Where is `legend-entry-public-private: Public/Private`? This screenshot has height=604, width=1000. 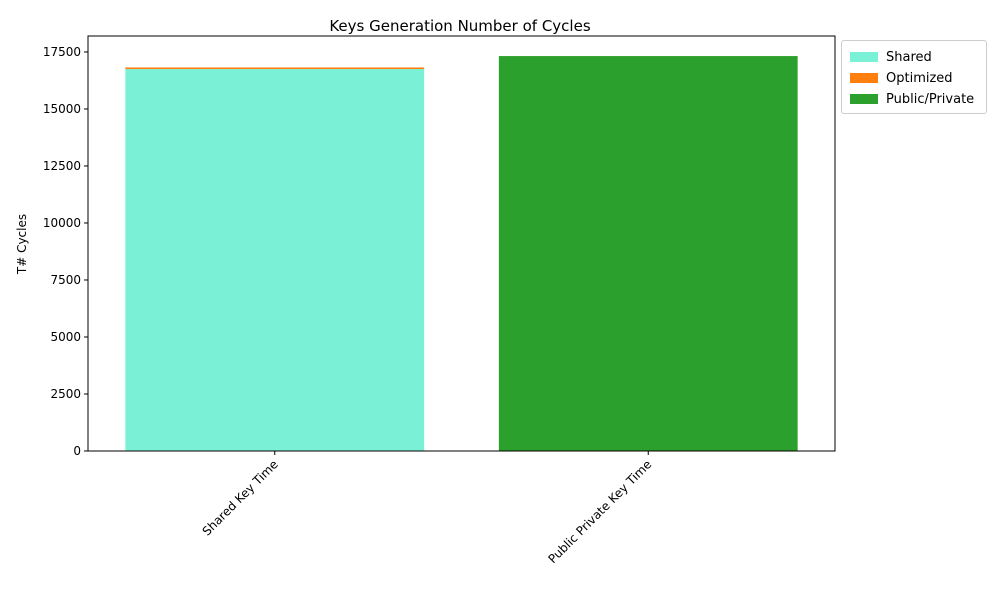
legend-entry-public-private: Public/Private is located at coordinates (912, 99).